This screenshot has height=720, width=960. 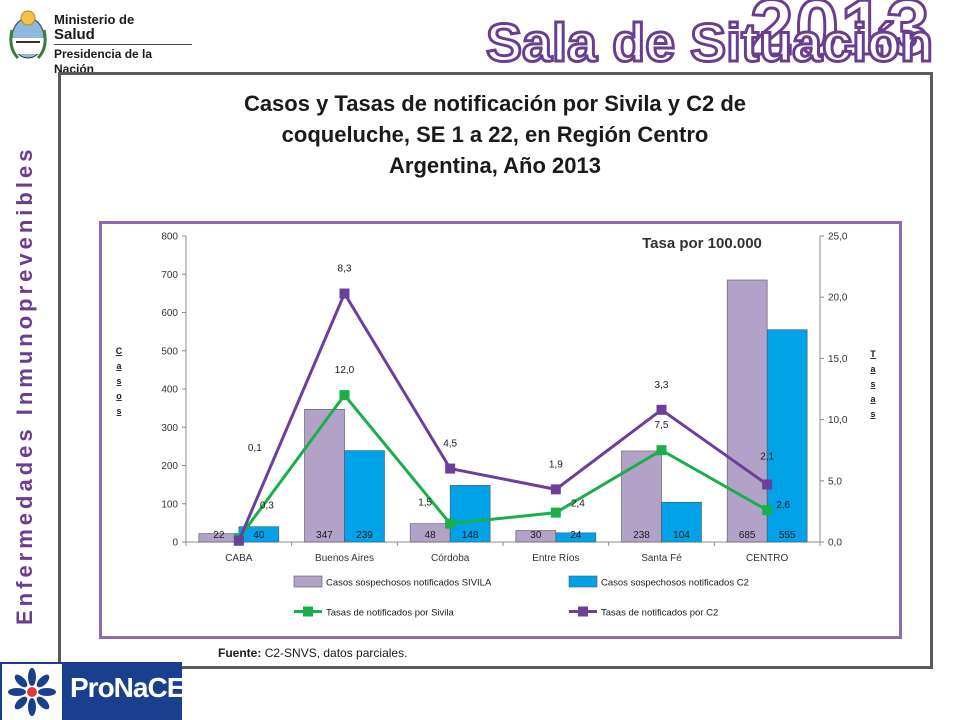 What do you see at coordinates (709, 43) in the screenshot?
I see `header-title: Sala de Situación` at bounding box center [709, 43].